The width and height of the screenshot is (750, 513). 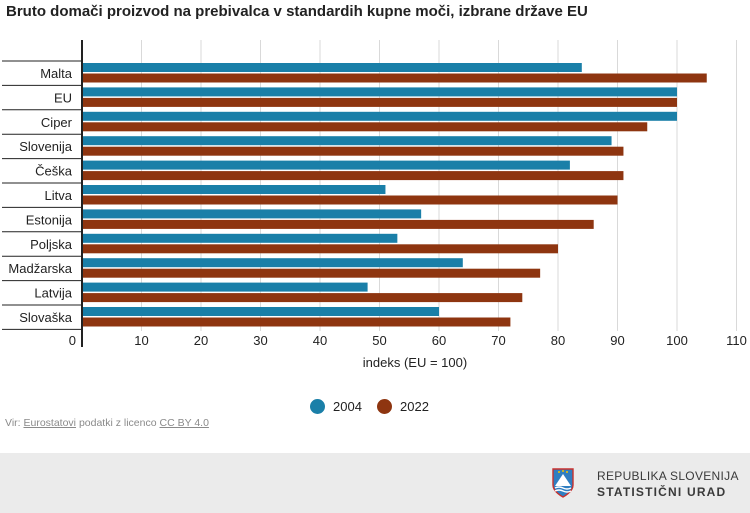 What do you see at coordinates (320, 340) in the screenshot?
I see `x-tick-label: 40` at bounding box center [320, 340].